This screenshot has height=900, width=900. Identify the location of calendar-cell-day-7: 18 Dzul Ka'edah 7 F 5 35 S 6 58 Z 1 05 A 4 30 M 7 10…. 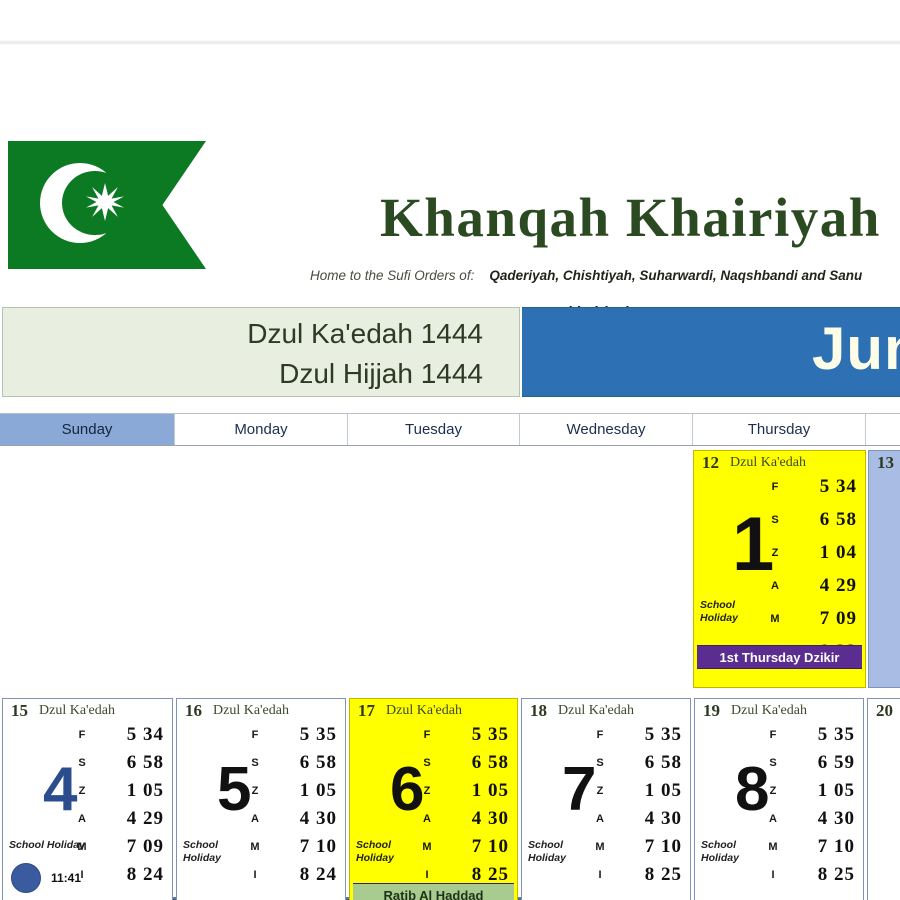
(606, 799).